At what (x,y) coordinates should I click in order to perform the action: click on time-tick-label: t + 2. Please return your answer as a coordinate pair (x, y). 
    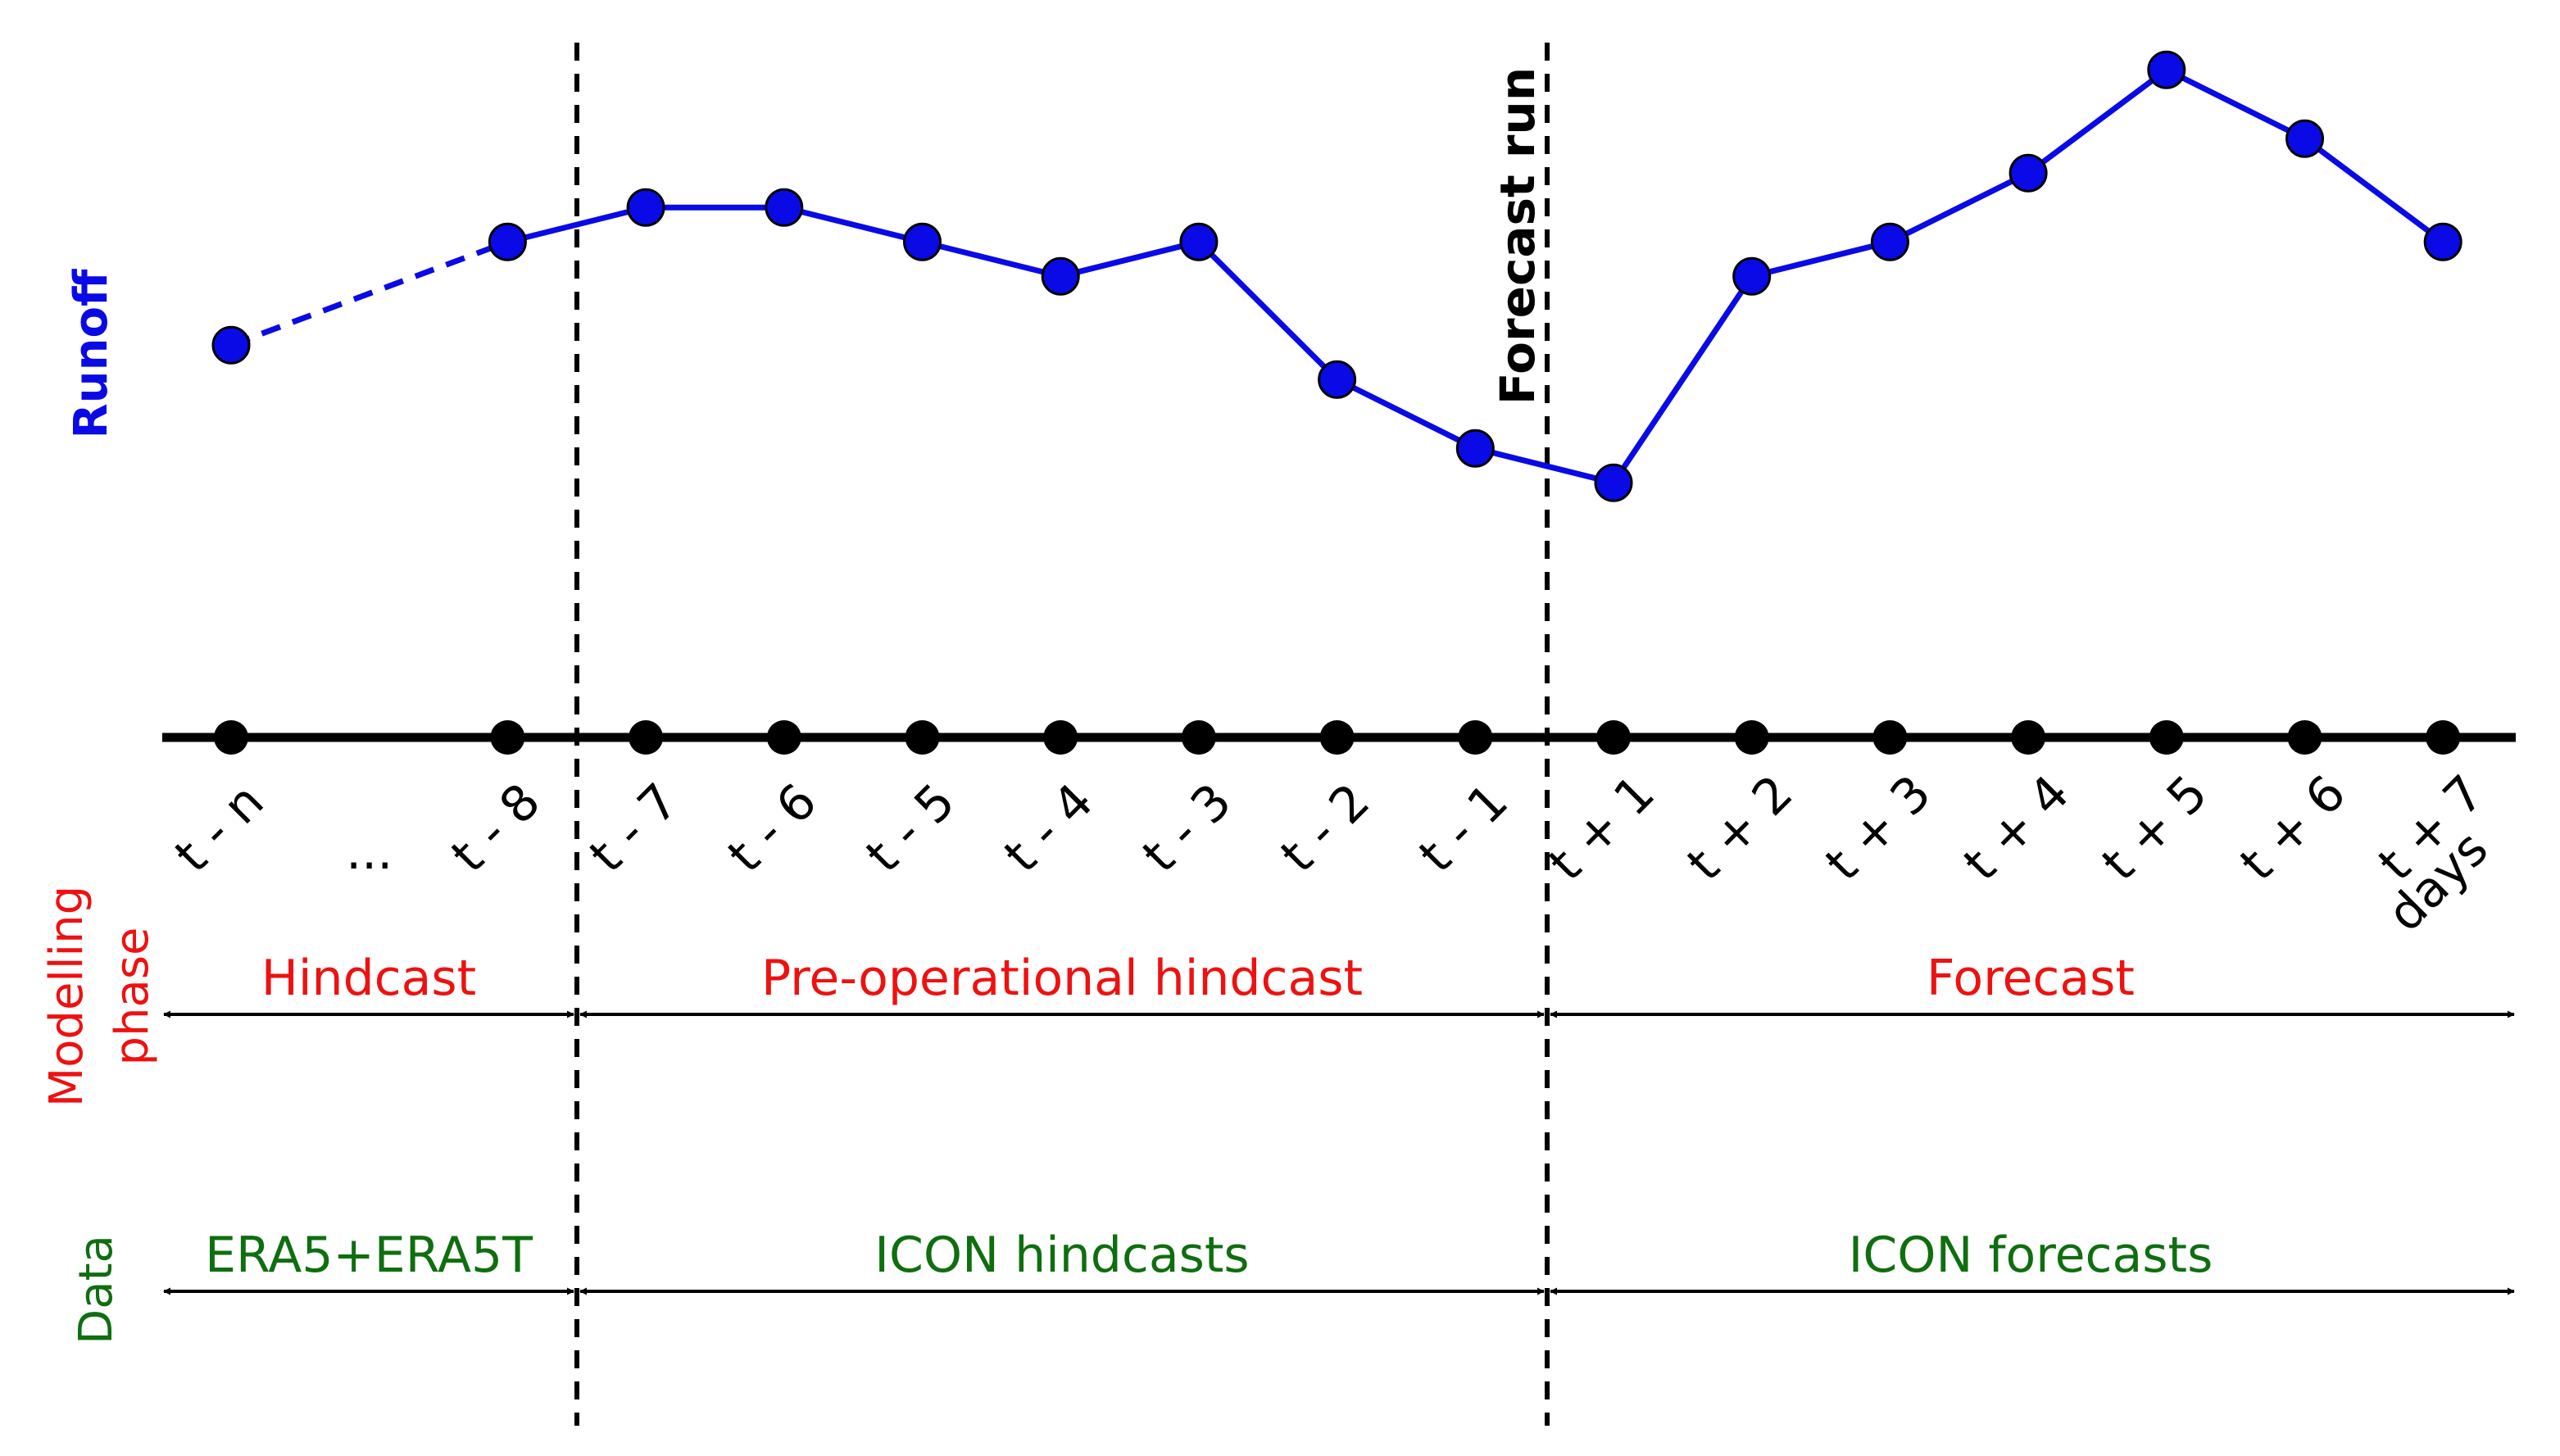
    Looking at the image, I should click on (1740, 828).